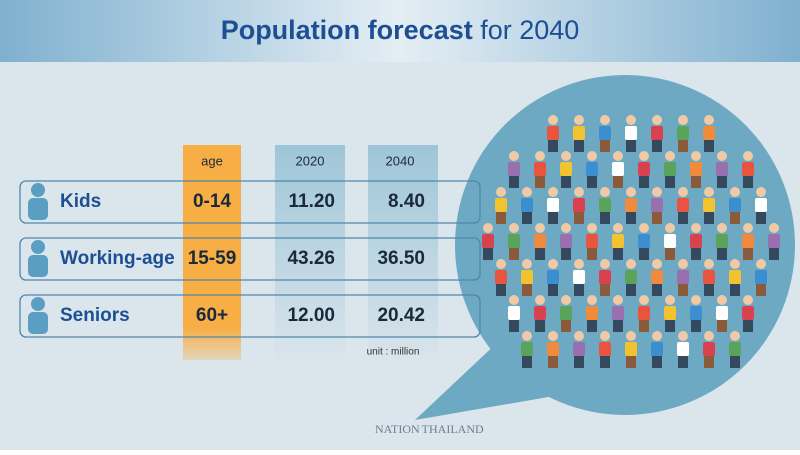  What do you see at coordinates (401, 315) in the screenshot?
I see `cell: 20.42` at bounding box center [401, 315].